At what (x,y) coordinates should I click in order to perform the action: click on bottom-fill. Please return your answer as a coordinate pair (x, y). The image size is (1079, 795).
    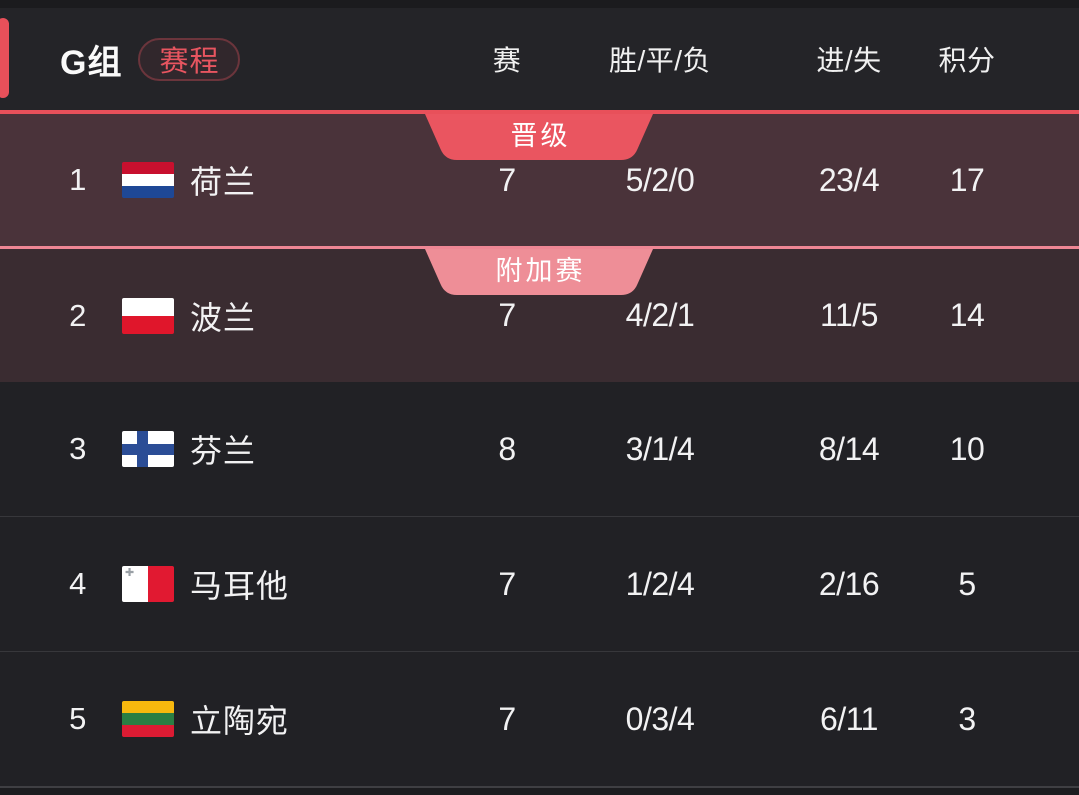
    Looking at the image, I should click on (539, 791).